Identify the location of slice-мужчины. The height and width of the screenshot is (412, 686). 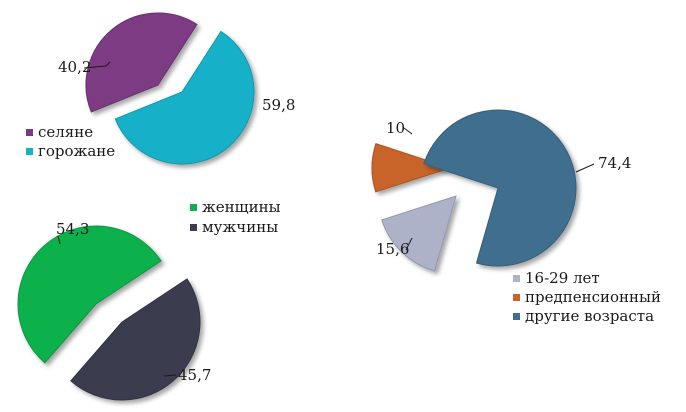
(135, 339).